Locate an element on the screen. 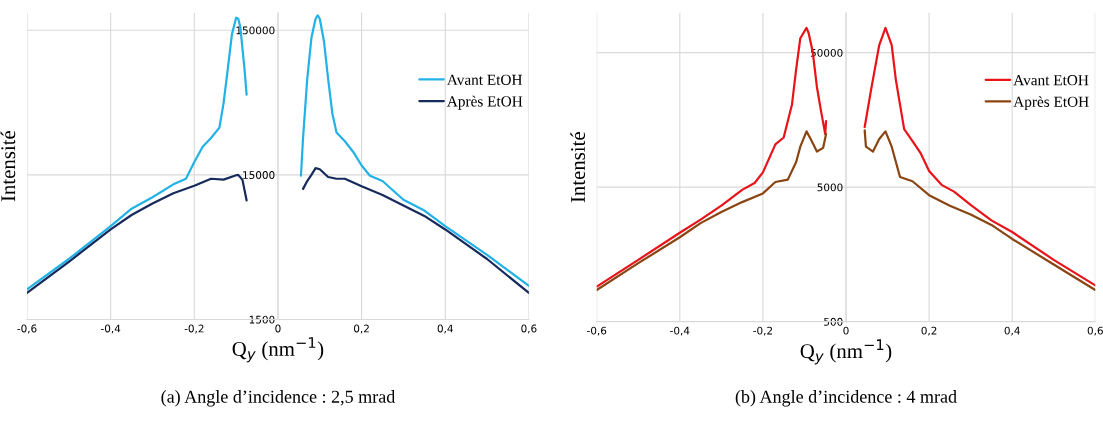  y-tick-label: 5000 is located at coordinates (830, 187).